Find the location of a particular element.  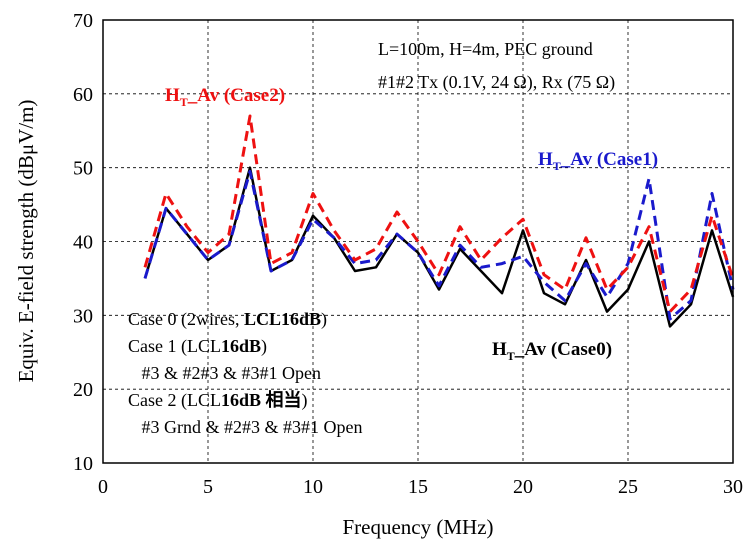

annotation-setup-line1: L=100m, H=4m, PEC ground is located at coordinates (485, 49).